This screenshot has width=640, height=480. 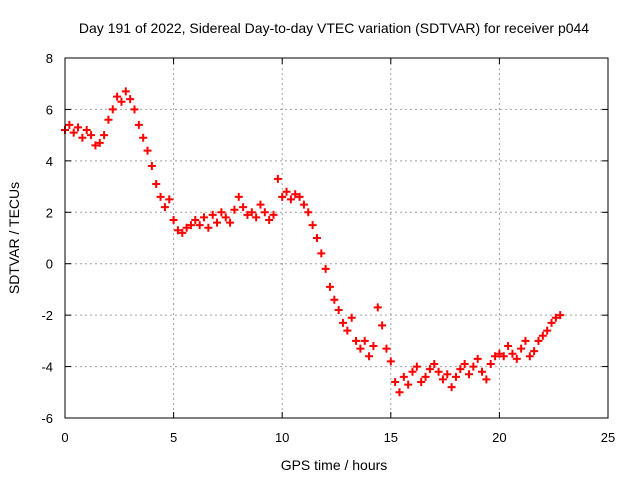 What do you see at coordinates (47, 418) in the screenshot?
I see `y-tick-label: -6` at bounding box center [47, 418].